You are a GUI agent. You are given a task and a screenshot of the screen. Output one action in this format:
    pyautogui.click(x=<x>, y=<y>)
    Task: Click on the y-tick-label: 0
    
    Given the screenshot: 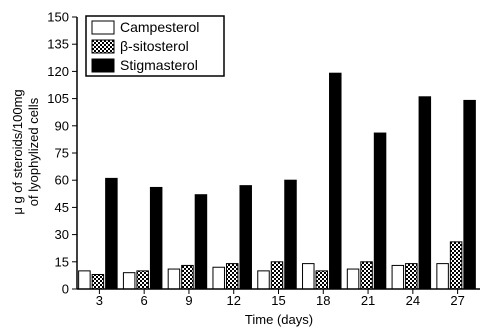 What is the action you would take?
    pyautogui.click(x=65, y=289)
    